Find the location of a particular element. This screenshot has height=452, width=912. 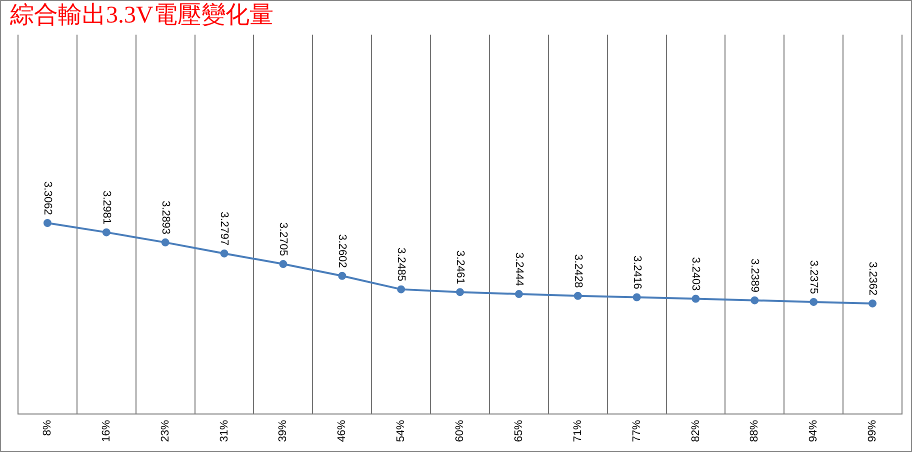

x-tick-label: 31% is located at coordinates (224, 431).